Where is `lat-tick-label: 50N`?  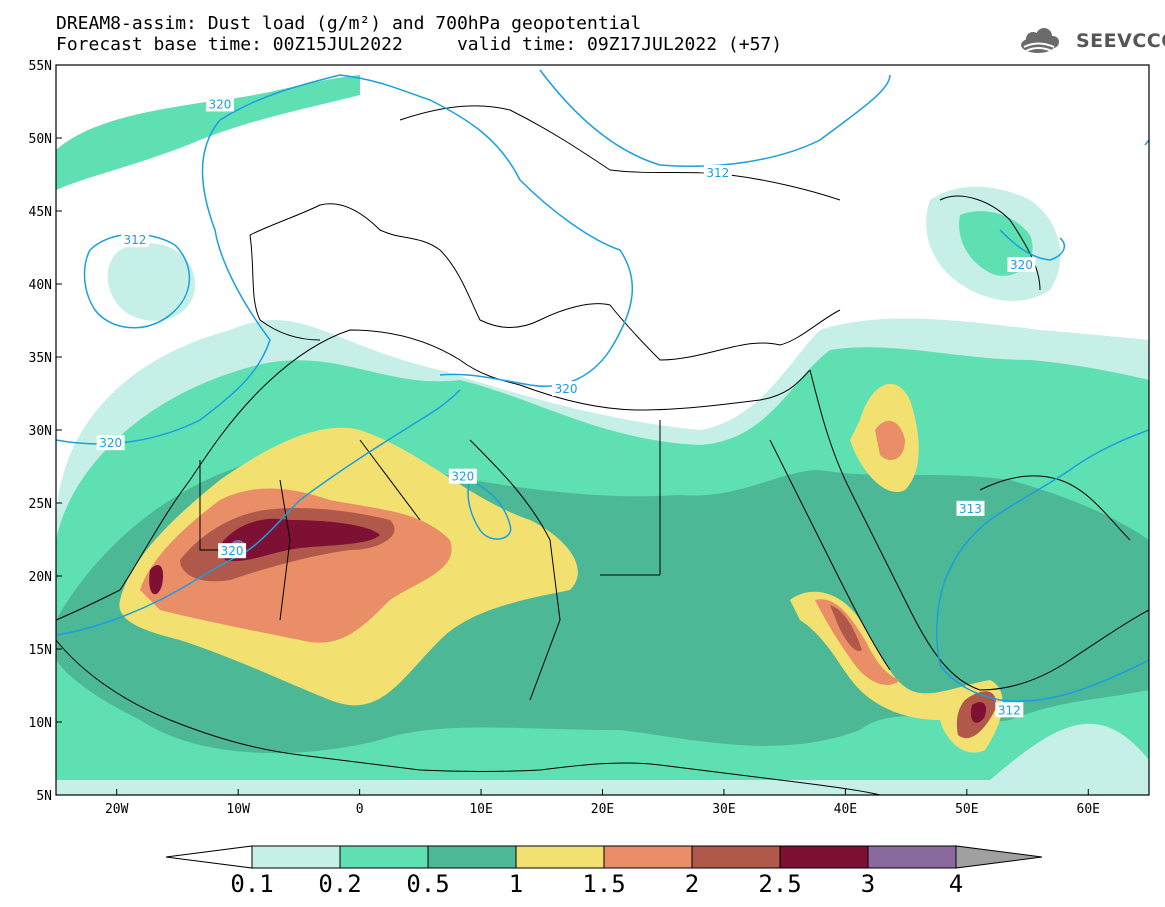
lat-tick-label: 50N is located at coordinates (40, 139).